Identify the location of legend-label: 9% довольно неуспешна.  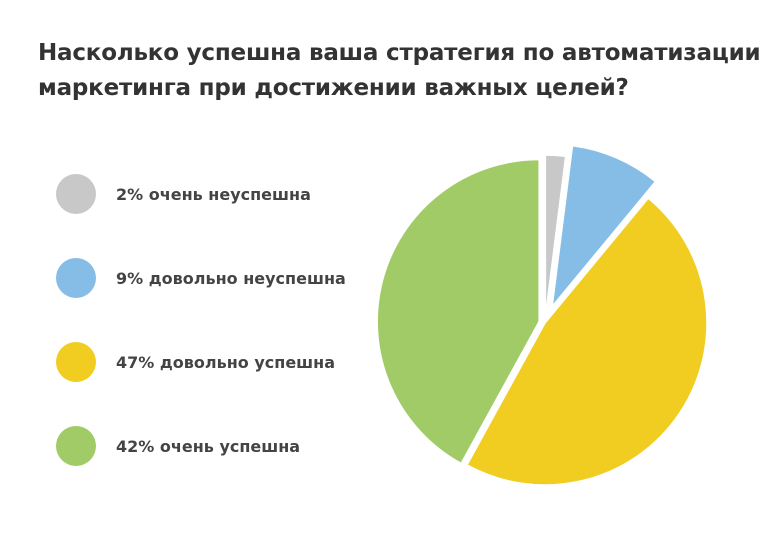
(231, 278).